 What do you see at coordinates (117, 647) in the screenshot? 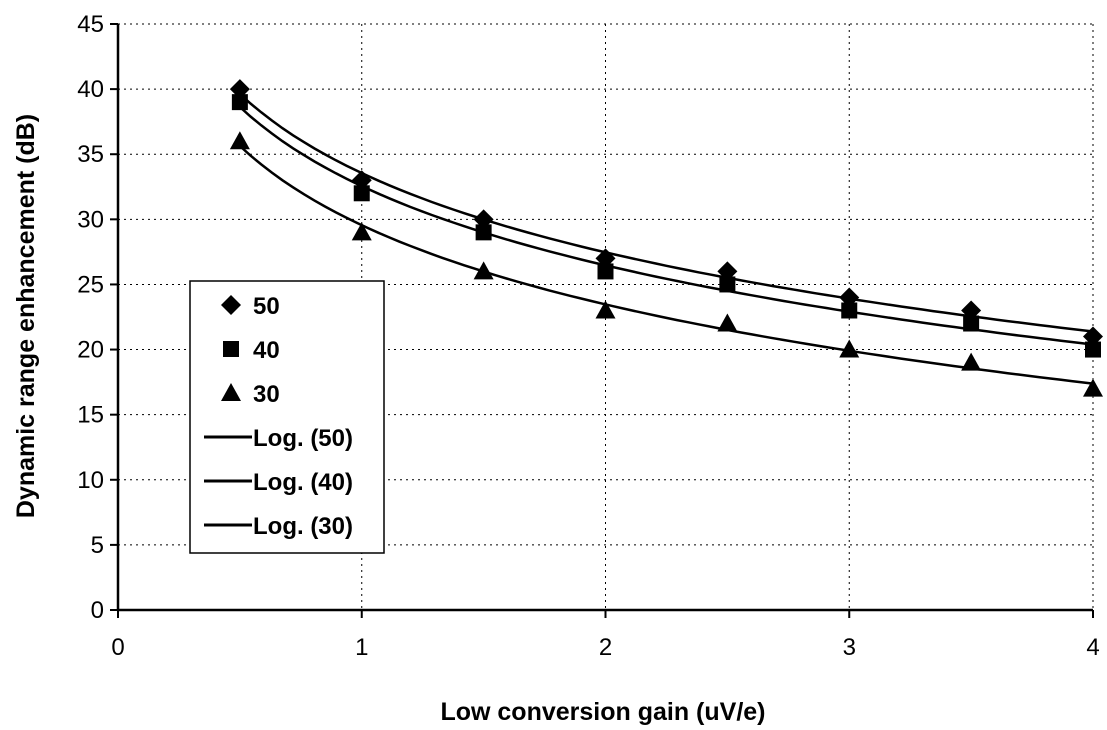
I see `x-tick-label: 0` at bounding box center [117, 647].